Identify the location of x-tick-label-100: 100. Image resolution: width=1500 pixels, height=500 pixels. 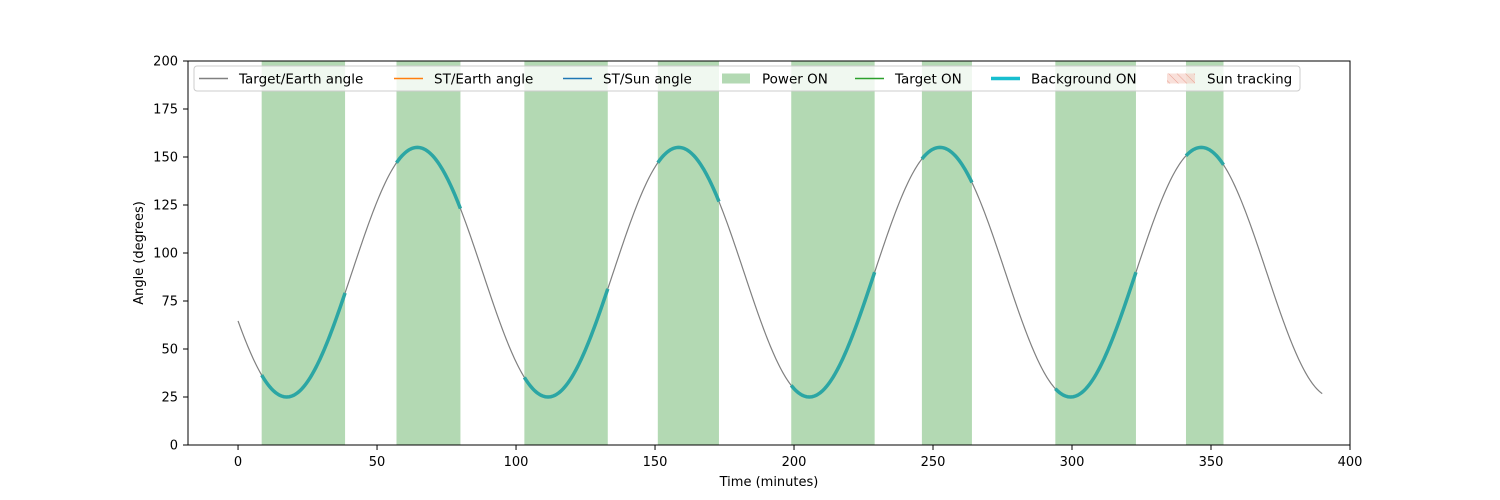
(516, 462).